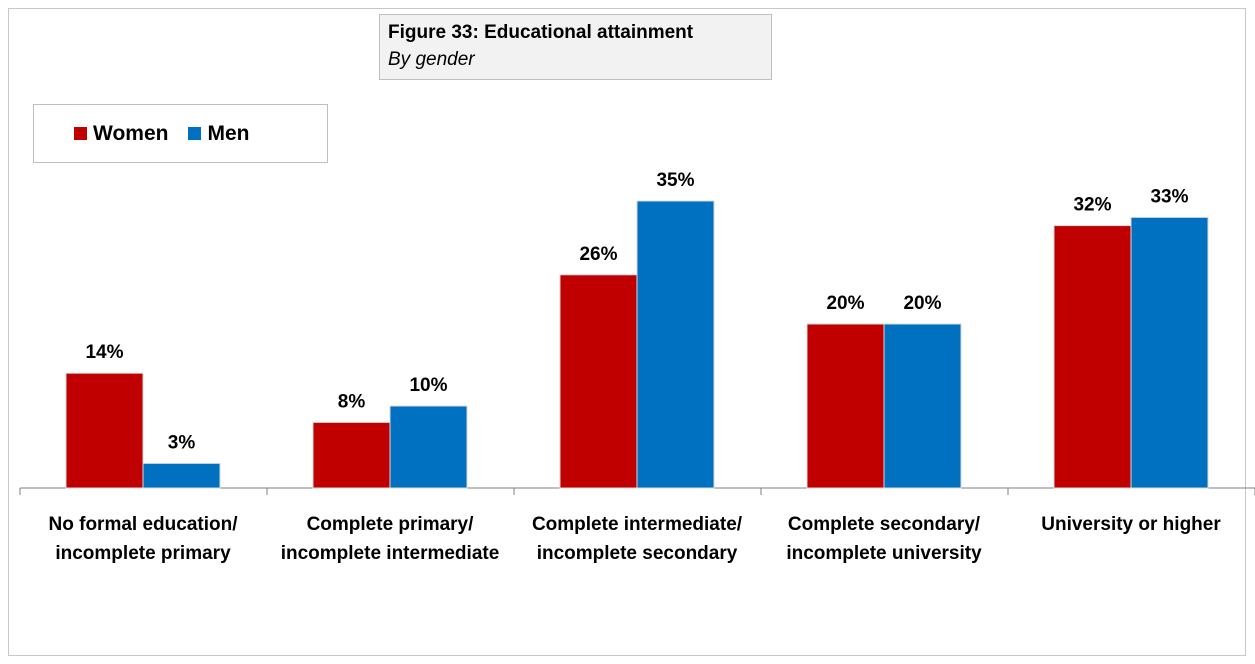 Image resolution: width=1255 pixels, height=664 pixels. Describe the element at coordinates (131, 133) in the screenshot. I see `legend-label-women: Women` at that location.